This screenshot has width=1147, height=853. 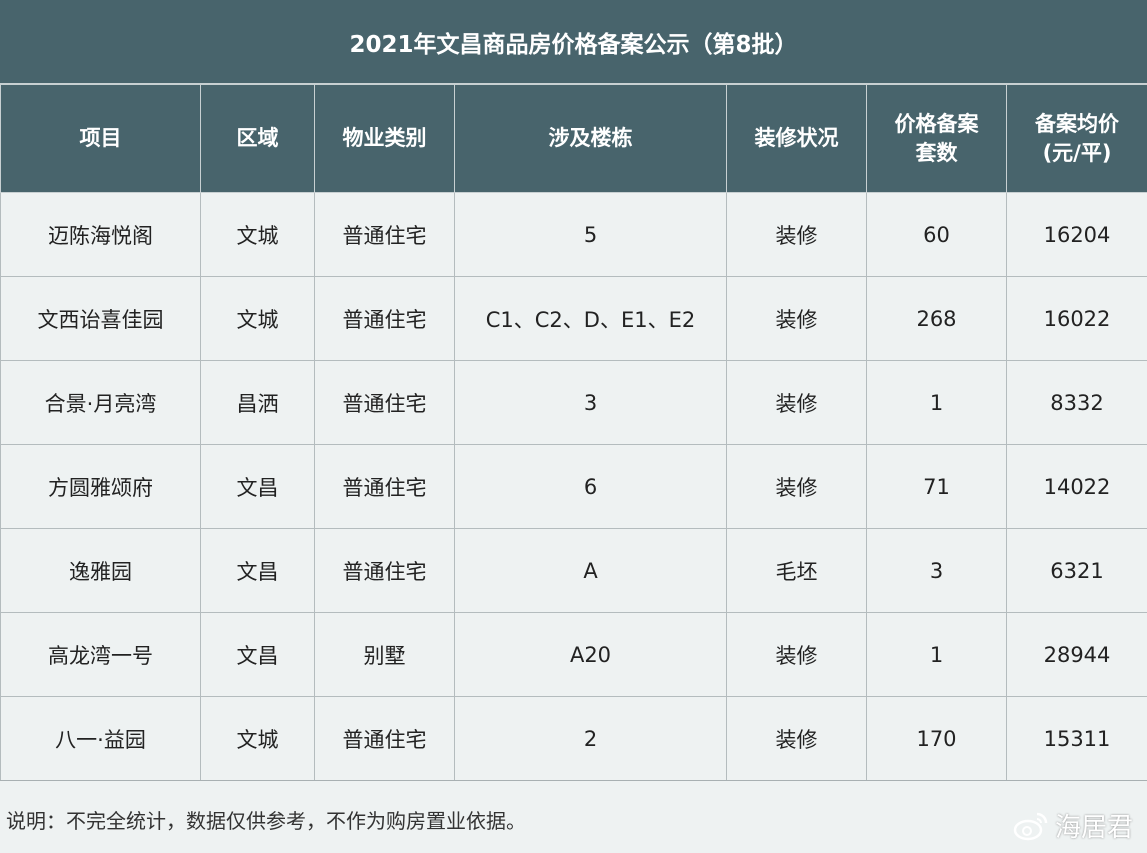 What do you see at coordinates (936, 738) in the screenshot?
I see `cell-unit-count: 170` at bounding box center [936, 738].